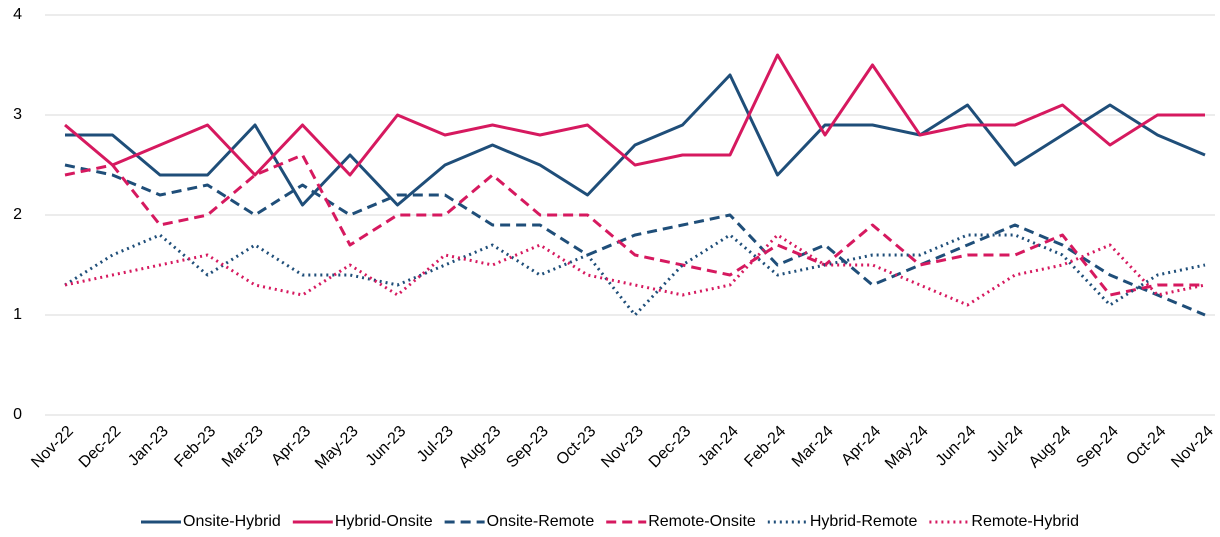 This screenshot has height=537, width=1220. What do you see at coordinates (1097, 447) in the screenshot?
I see `x-tick-label: Sep-24` at bounding box center [1097, 447].